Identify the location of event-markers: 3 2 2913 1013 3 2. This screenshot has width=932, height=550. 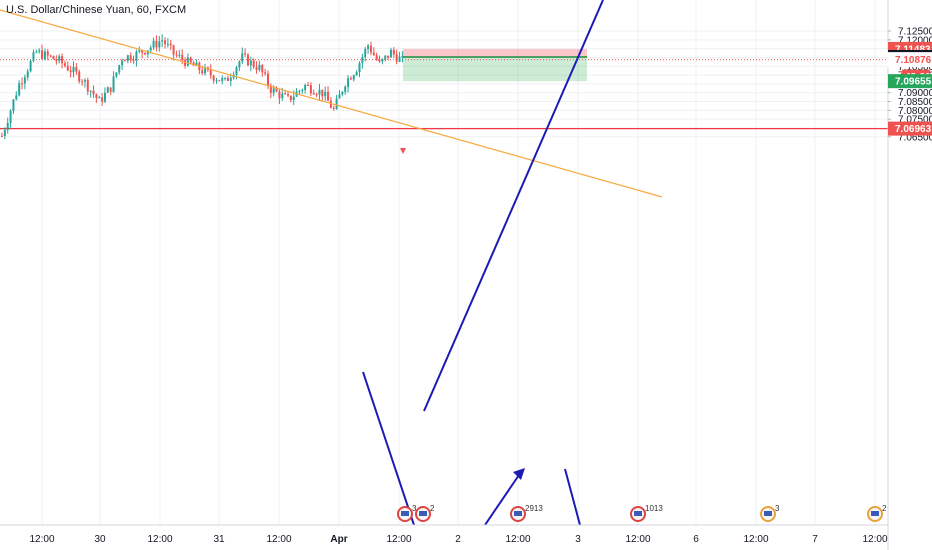
(642, 513).